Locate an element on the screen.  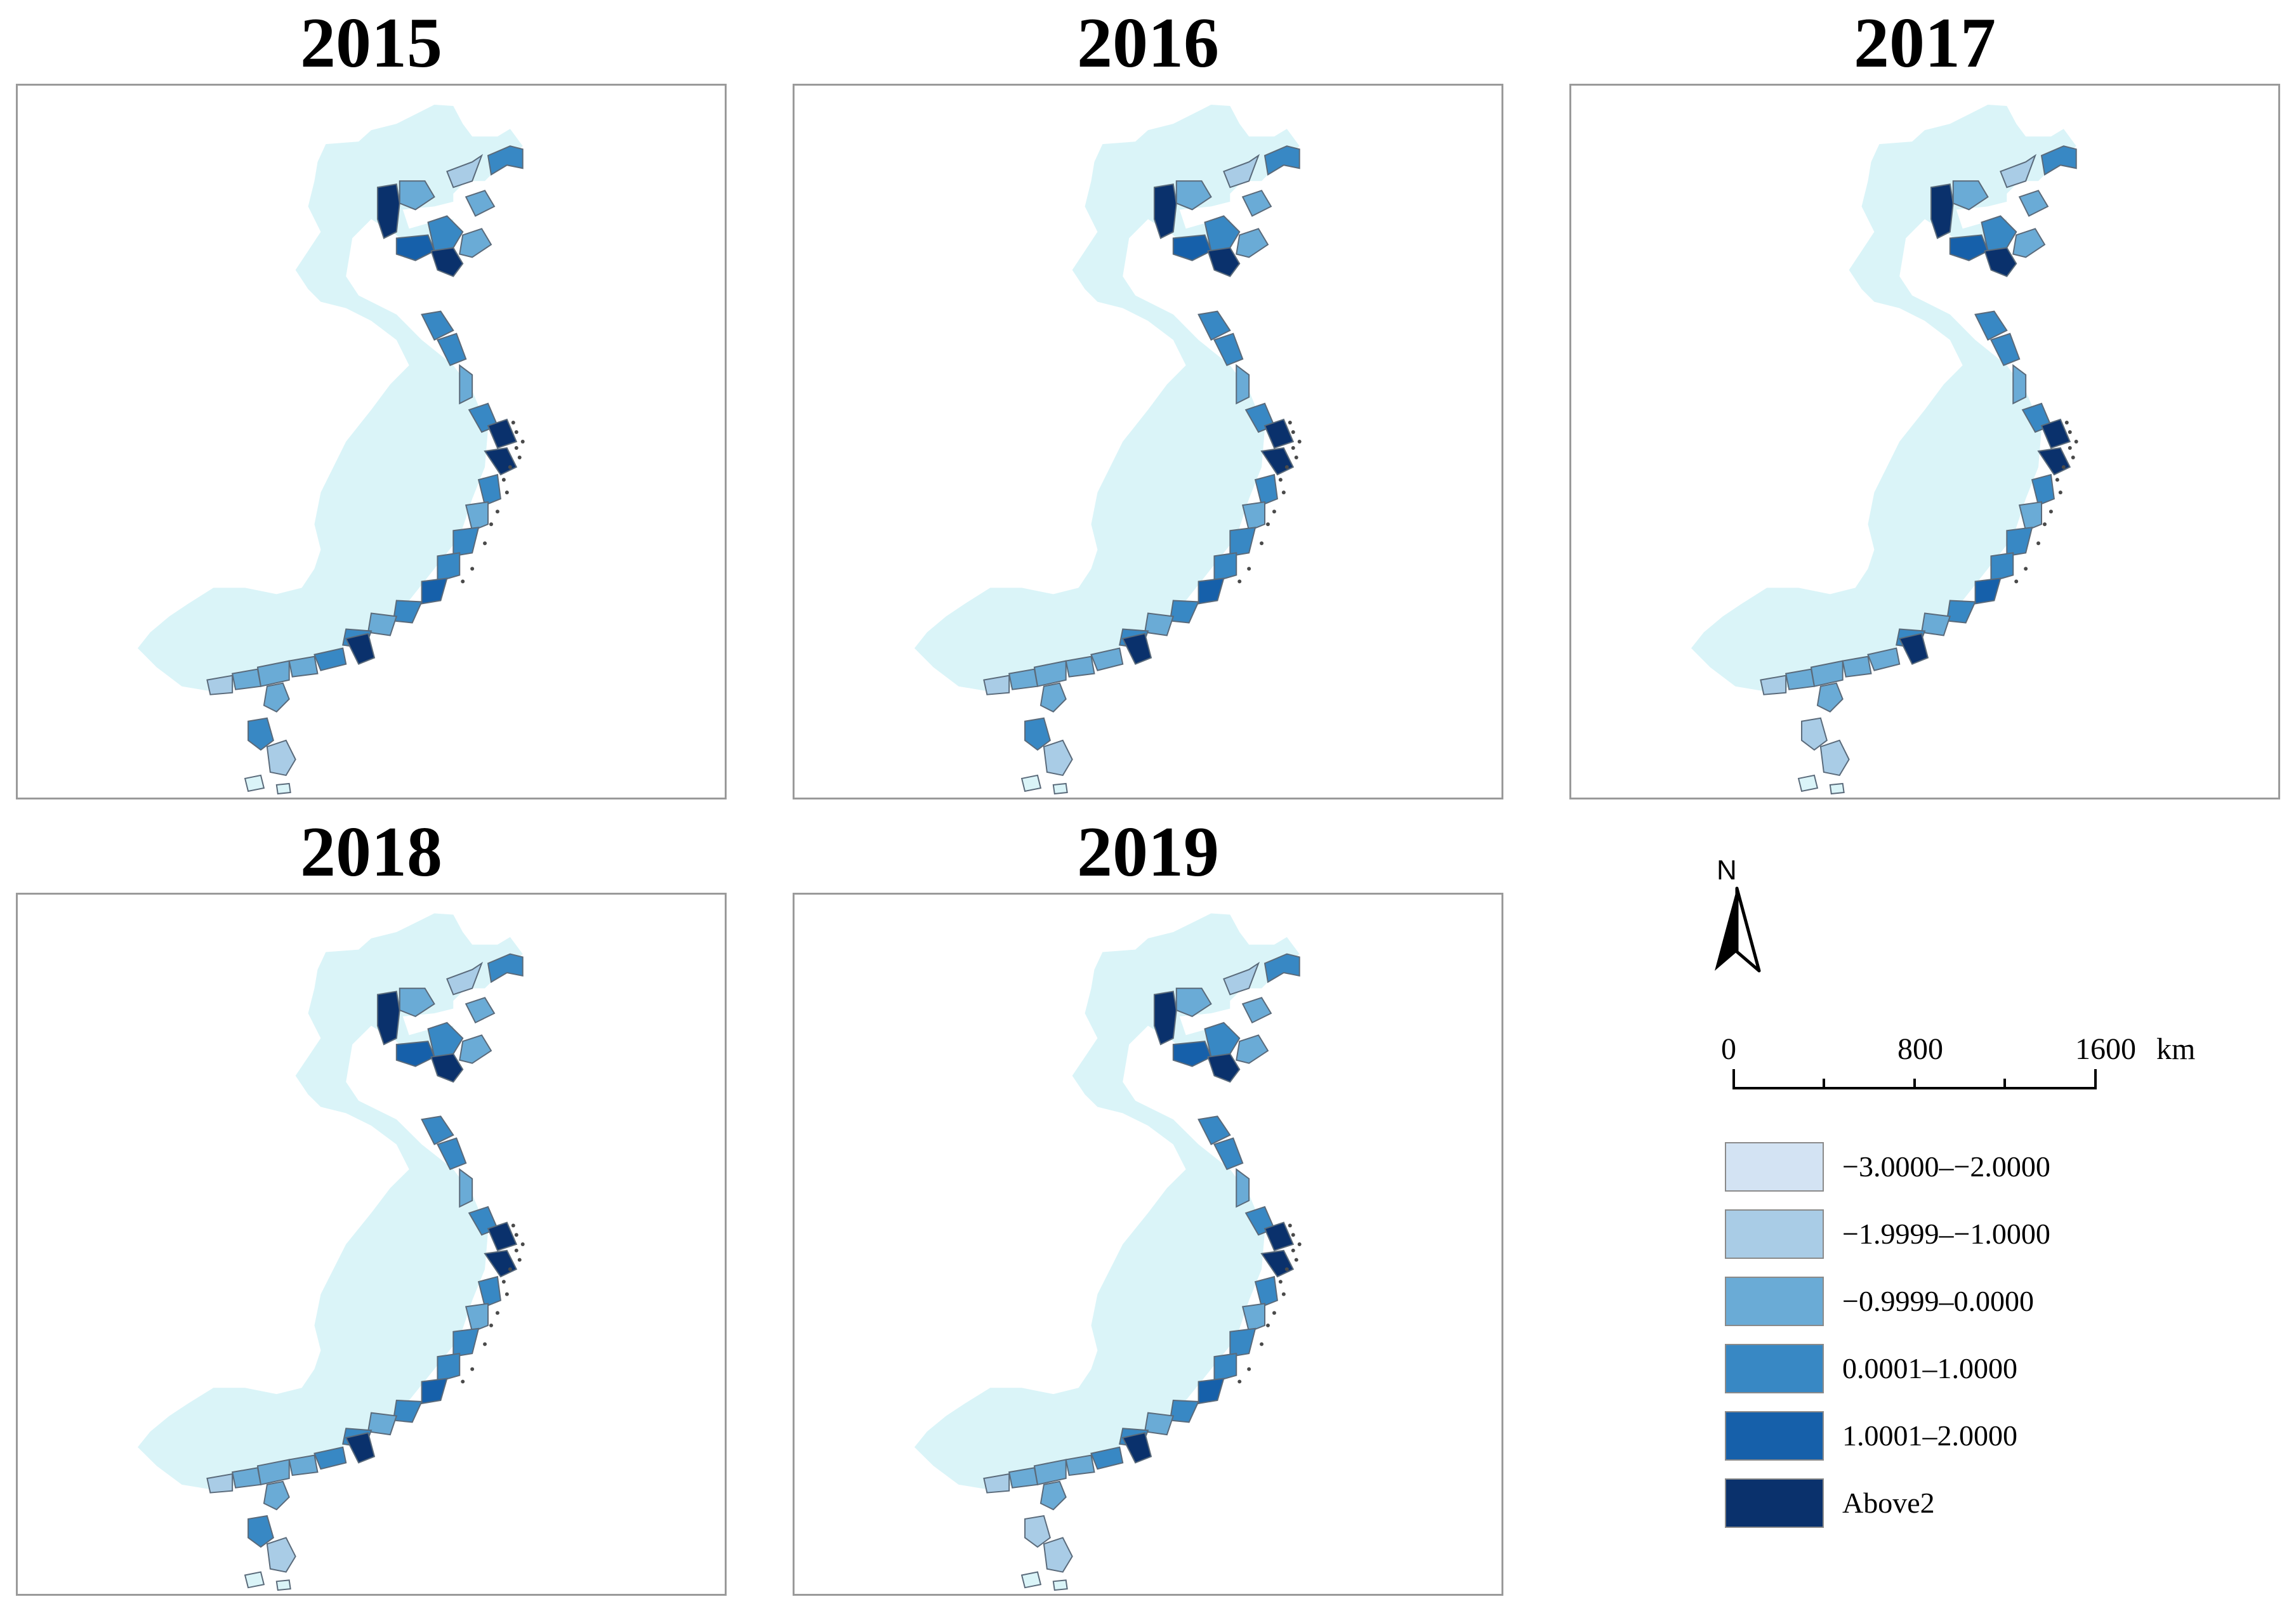
panel-title: 2015 is located at coordinates (371, 43).